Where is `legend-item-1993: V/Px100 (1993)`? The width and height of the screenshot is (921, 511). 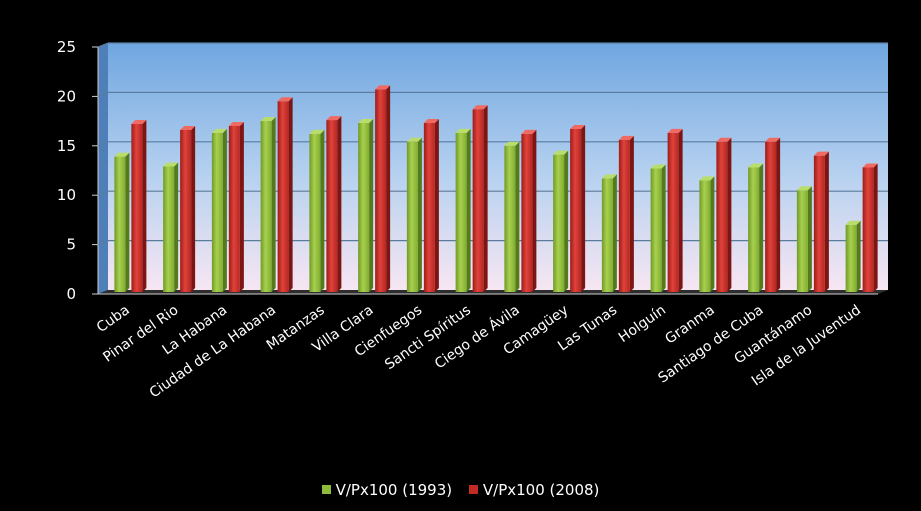
legend-item-1993: V/Px100 (1993) is located at coordinates (387, 490).